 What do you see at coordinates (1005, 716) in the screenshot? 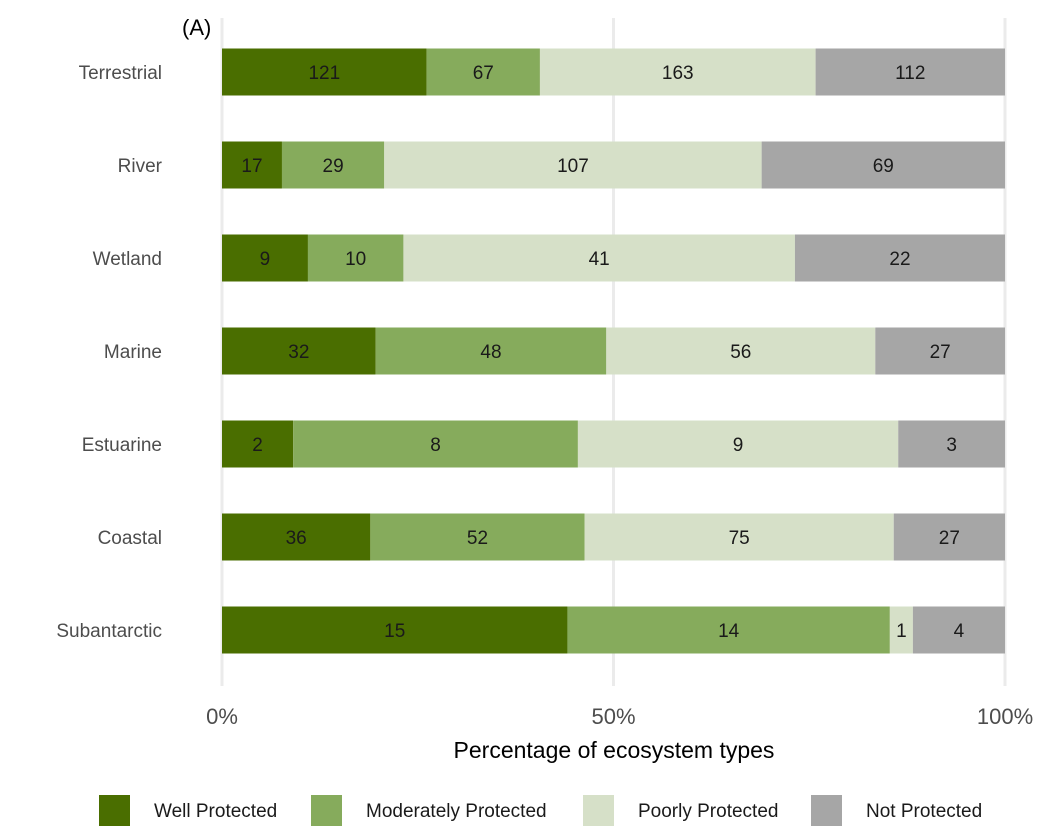
I see `x-tick-label: 100%` at bounding box center [1005, 716].